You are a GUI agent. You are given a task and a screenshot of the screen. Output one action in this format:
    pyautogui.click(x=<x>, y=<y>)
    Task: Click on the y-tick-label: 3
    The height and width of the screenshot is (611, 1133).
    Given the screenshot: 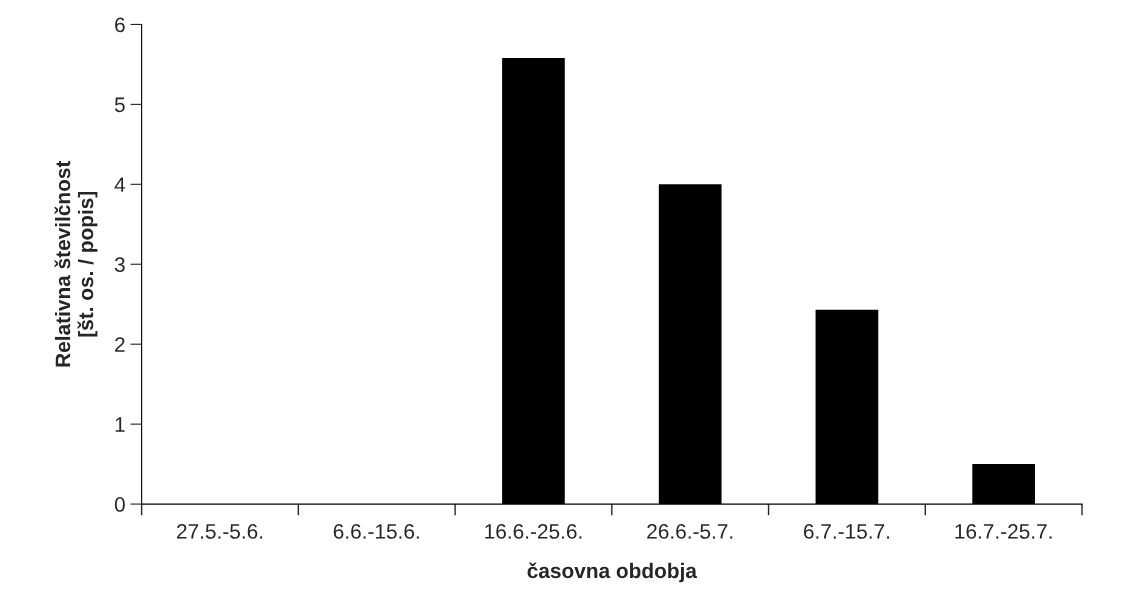 What is the action you would take?
    pyautogui.click(x=119, y=265)
    